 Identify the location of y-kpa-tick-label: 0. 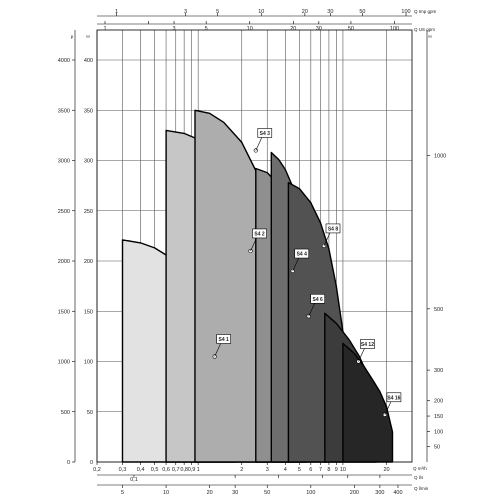
(68, 463).